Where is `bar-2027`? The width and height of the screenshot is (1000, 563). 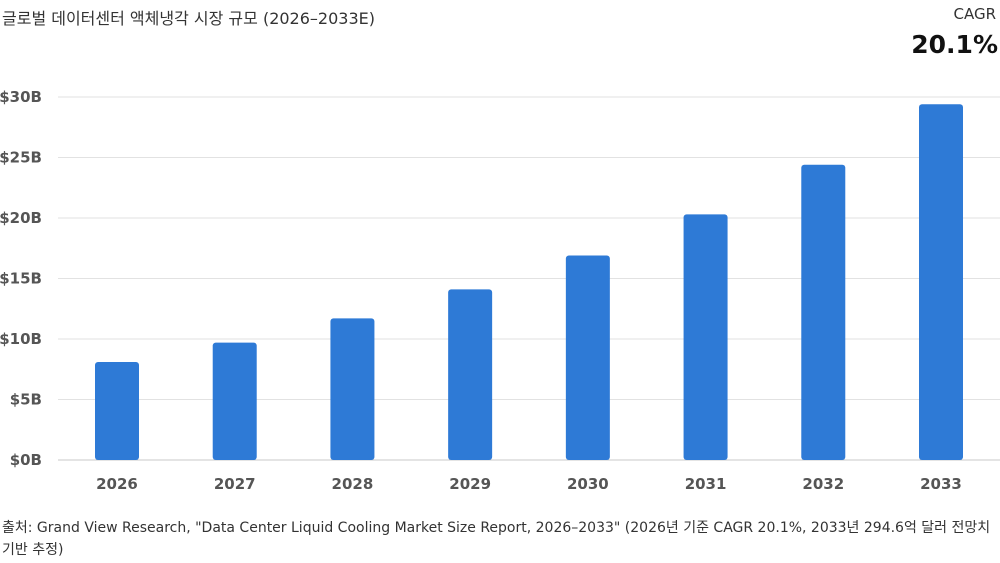
bar-2027 is located at coordinates (234, 401).